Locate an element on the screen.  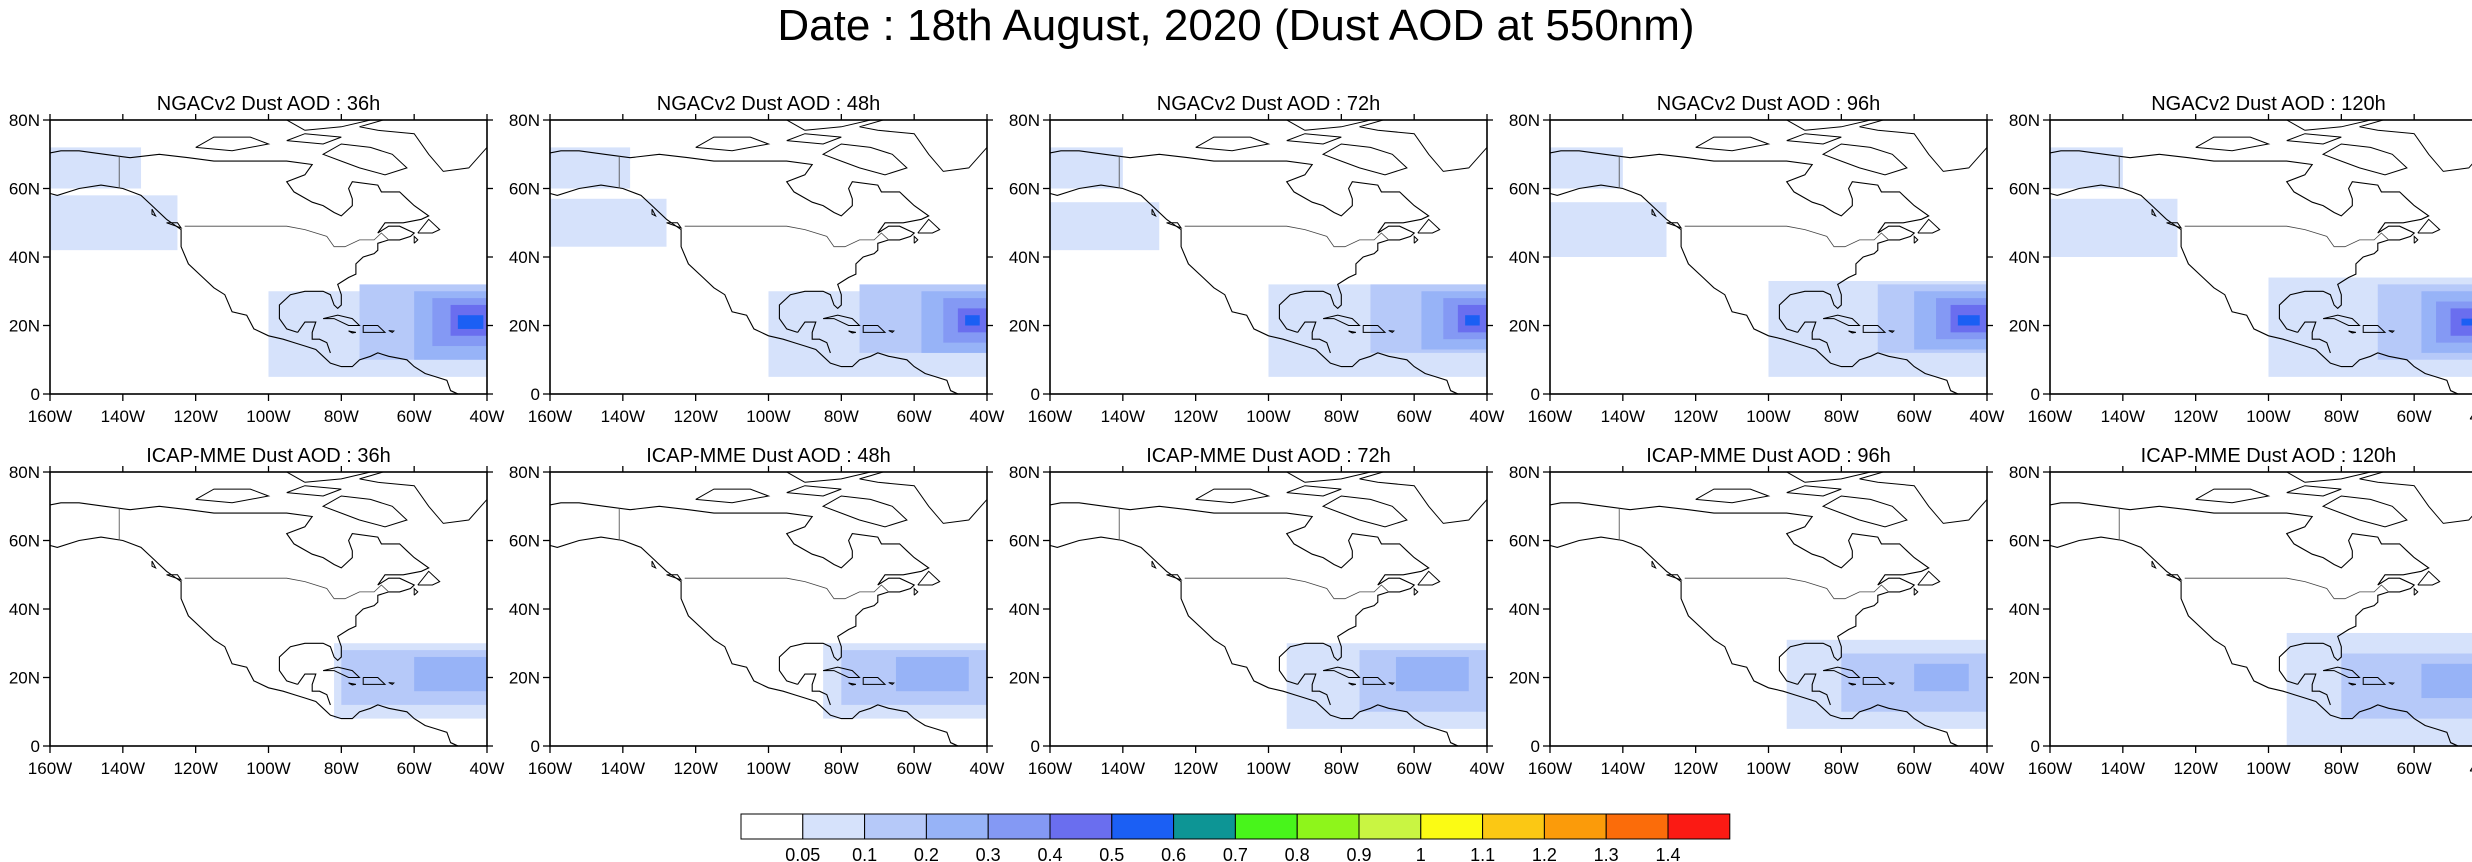
panel-title: NGACv2 Dust AOD : 36h is located at coordinates (268, 104).